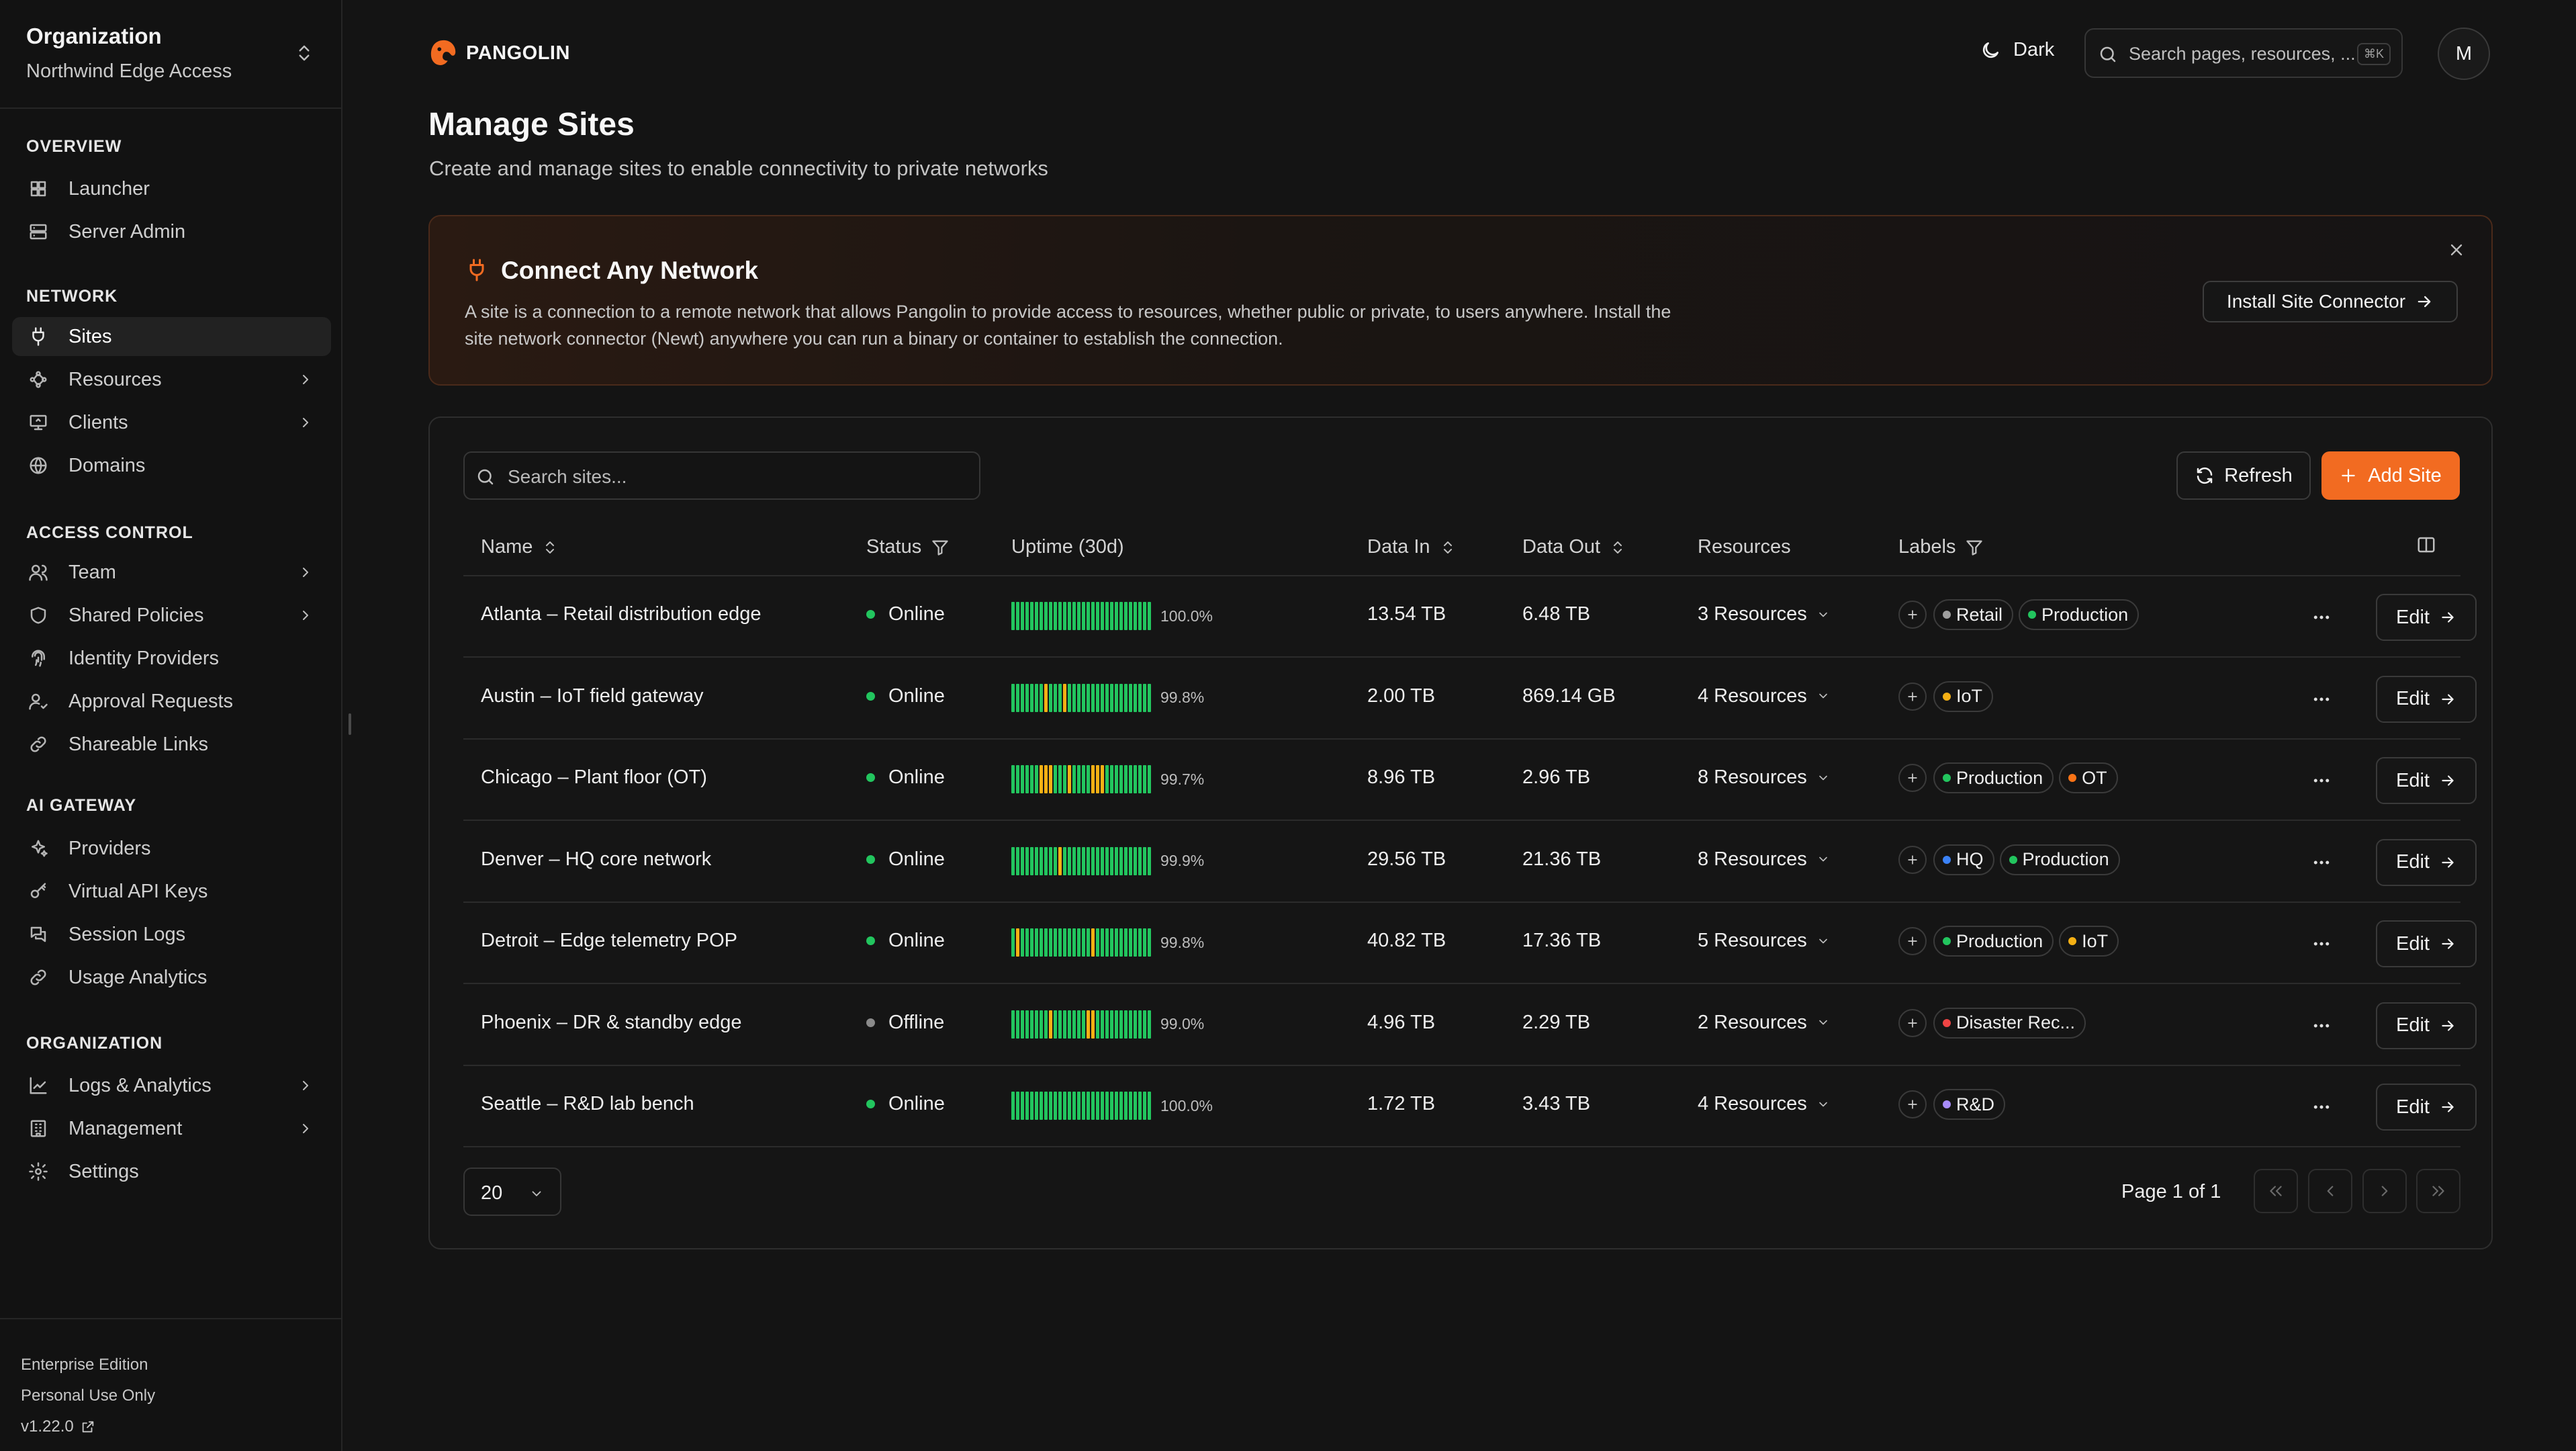 This screenshot has height=1451, width=2576. What do you see at coordinates (908, 547) in the screenshot?
I see `column-header-status: Status` at bounding box center [908, 547].